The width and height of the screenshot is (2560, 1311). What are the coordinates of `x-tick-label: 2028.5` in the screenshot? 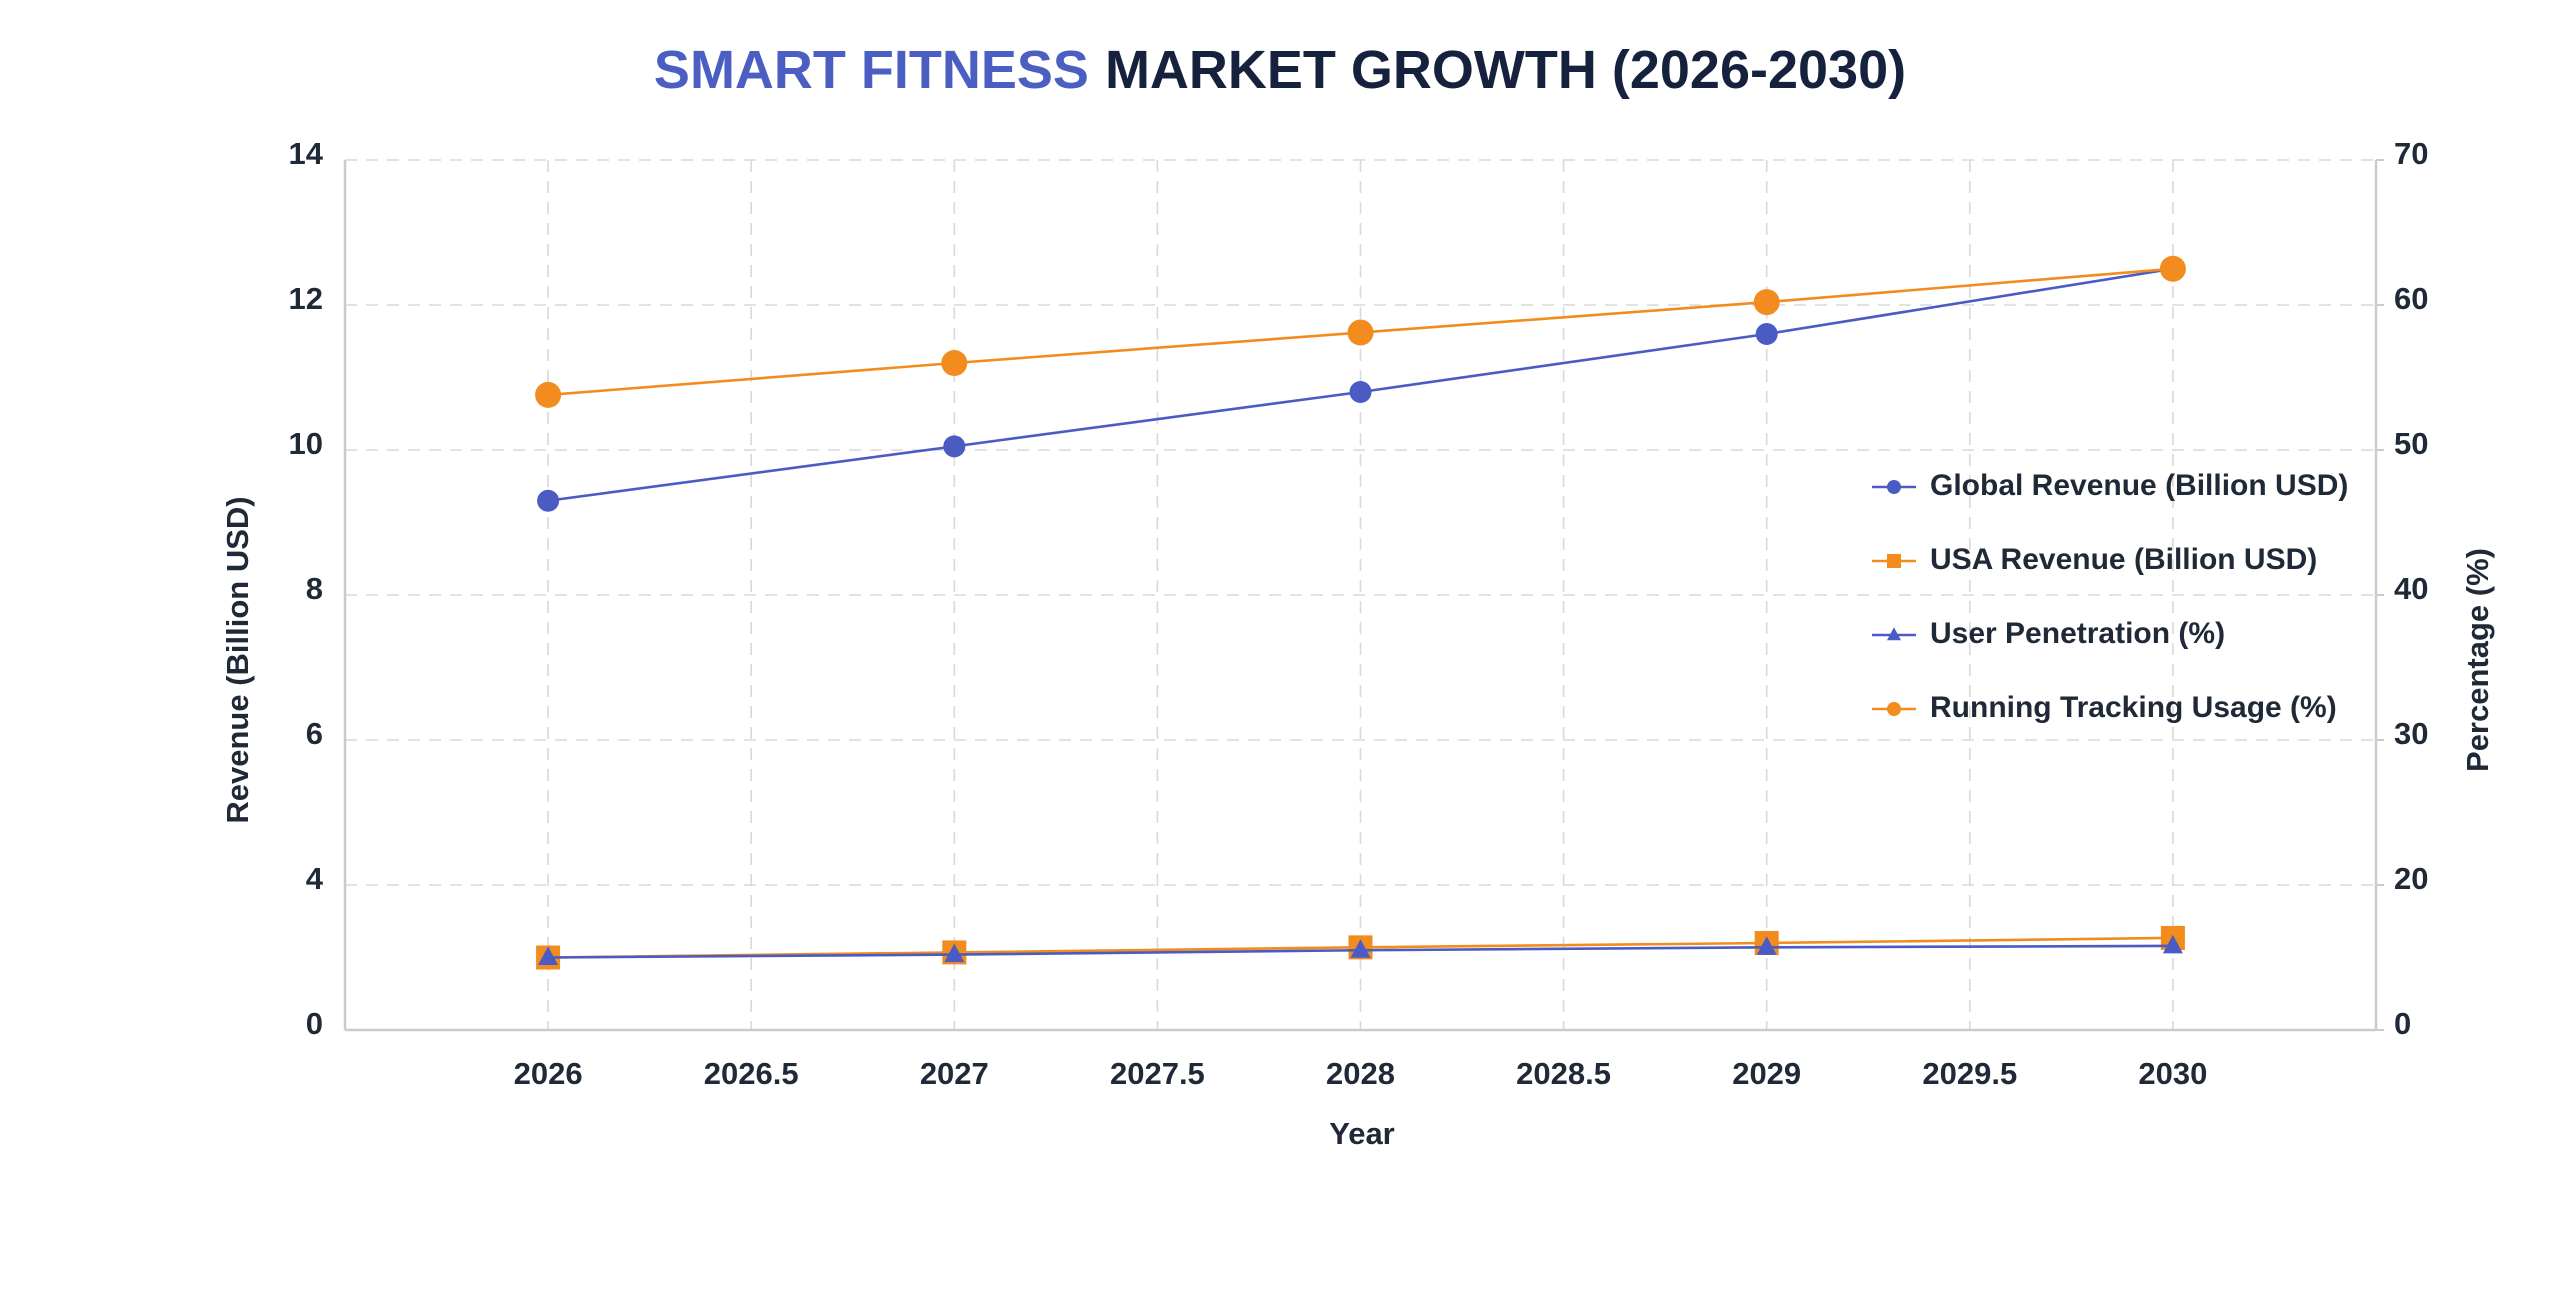 It's located at (1563, 1073).